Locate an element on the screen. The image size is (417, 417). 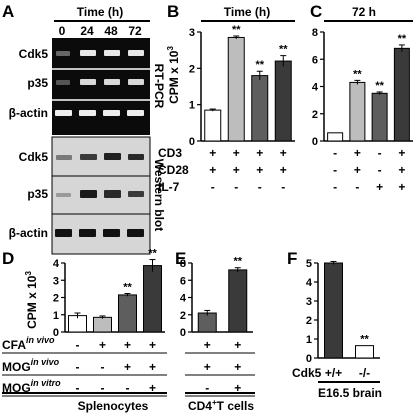
rt-pcr-side-label: RT-PCR is located at coordinates (159, 86).